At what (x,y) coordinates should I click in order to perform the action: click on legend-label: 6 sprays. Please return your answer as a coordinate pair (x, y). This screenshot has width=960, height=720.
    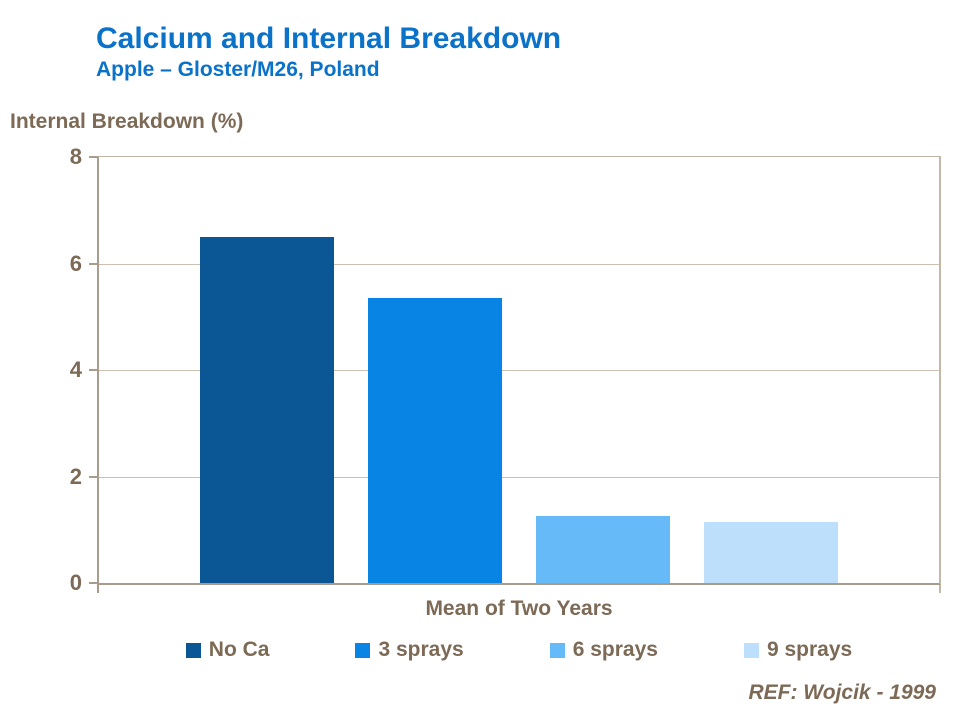
    Looking at the image, I should click on (615, 649).